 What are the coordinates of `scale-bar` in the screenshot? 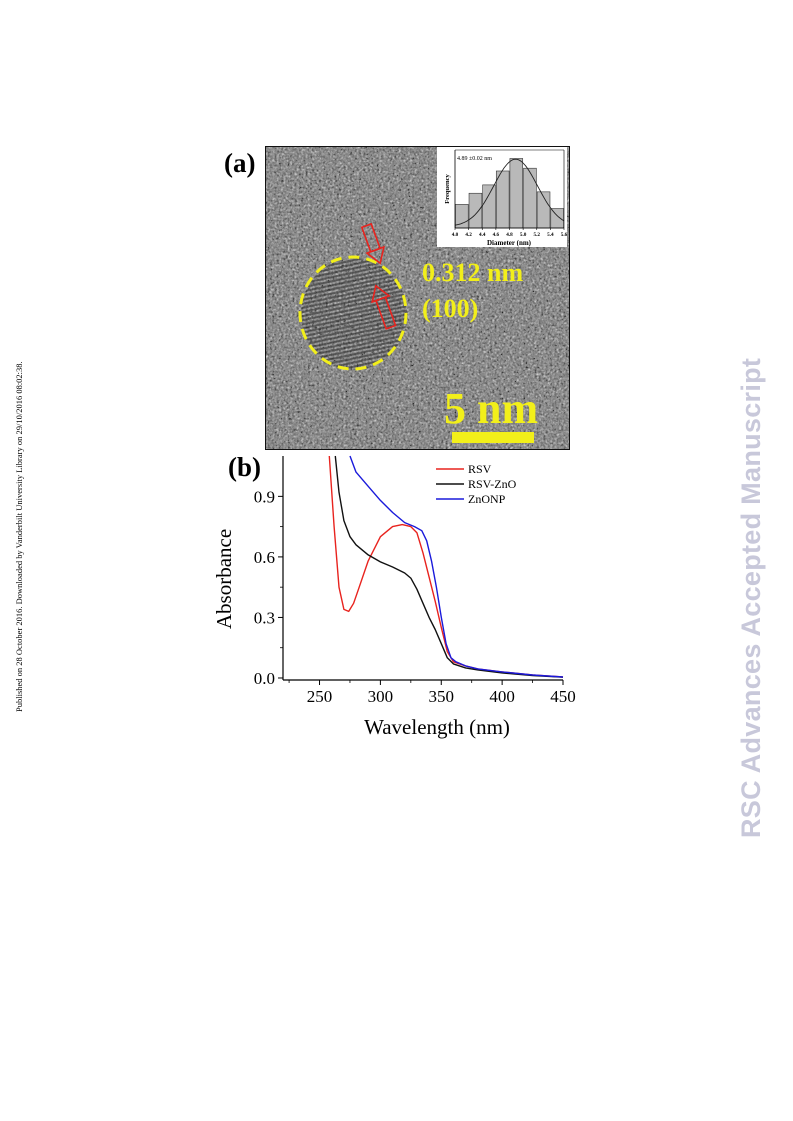 It's located at (493, 437).